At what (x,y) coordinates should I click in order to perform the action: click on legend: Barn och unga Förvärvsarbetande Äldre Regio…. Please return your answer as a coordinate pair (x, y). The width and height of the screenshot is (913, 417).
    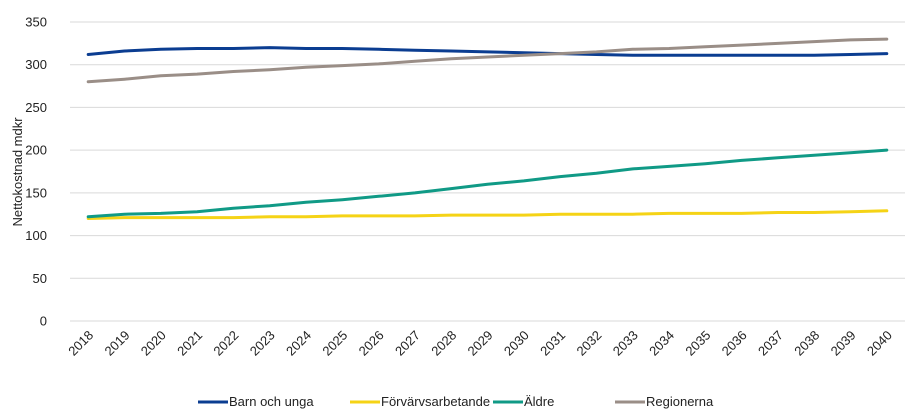
    Looking at the image, I should click on (456, 401).